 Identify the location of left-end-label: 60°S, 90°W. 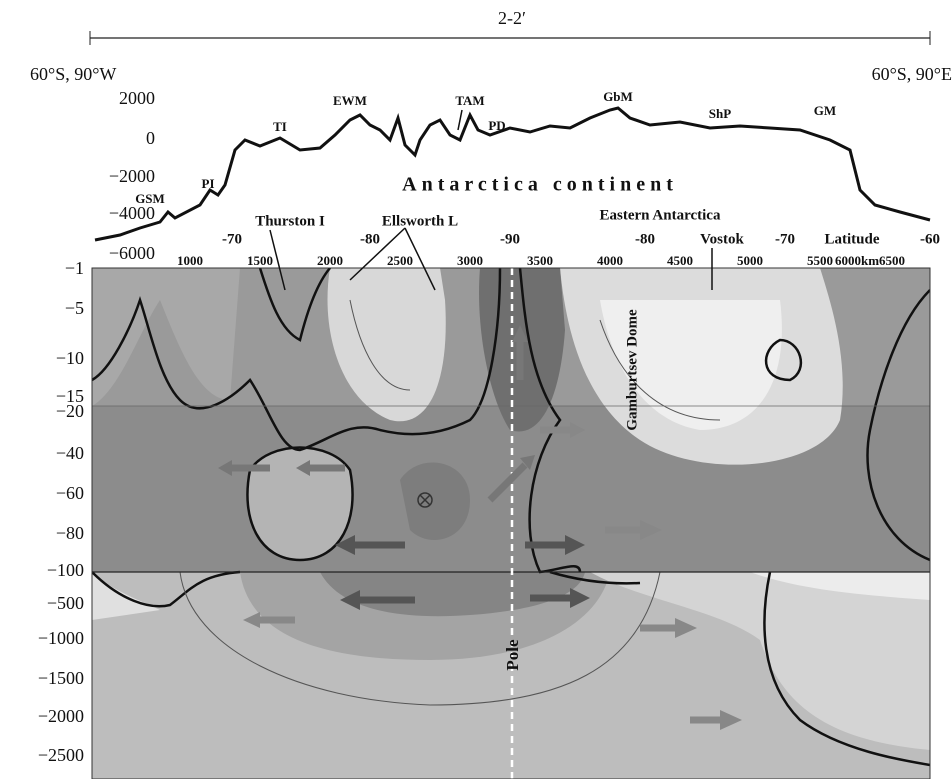
(73, 74).